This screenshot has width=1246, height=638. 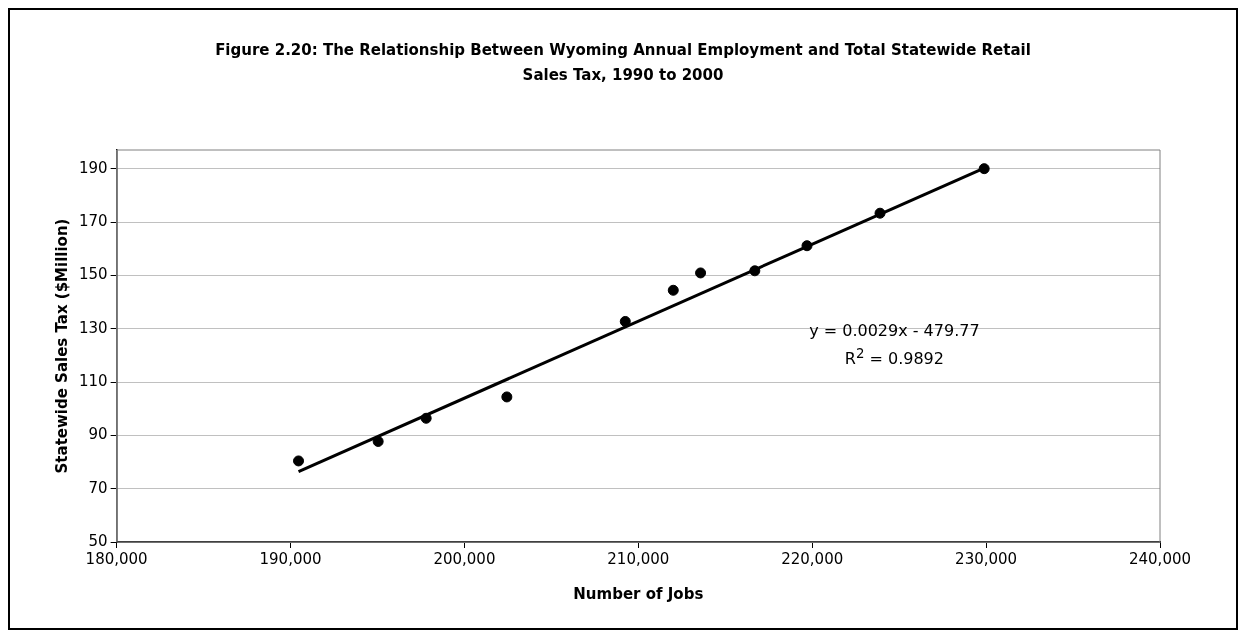 I want to click on x-tick-label: 180,000, so click(x=116, y=558).